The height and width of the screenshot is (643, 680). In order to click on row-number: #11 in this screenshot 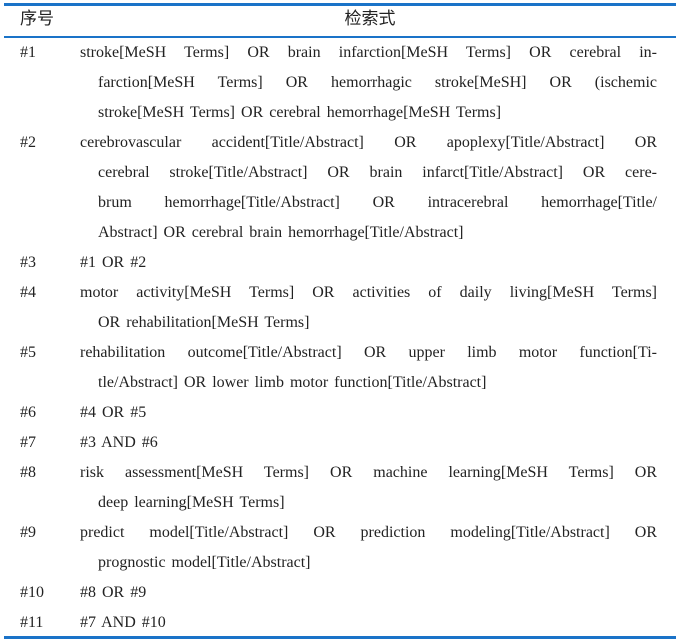, I will do `click(32, 622)`.